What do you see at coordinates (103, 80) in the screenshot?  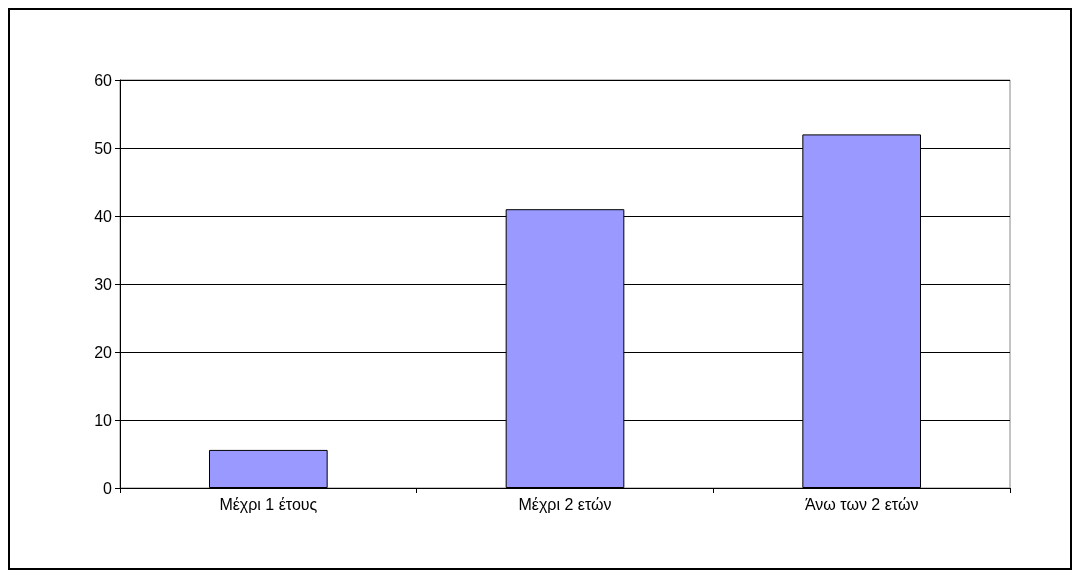 I see `y-tick-label: 60` at bounding box center [103, 80].